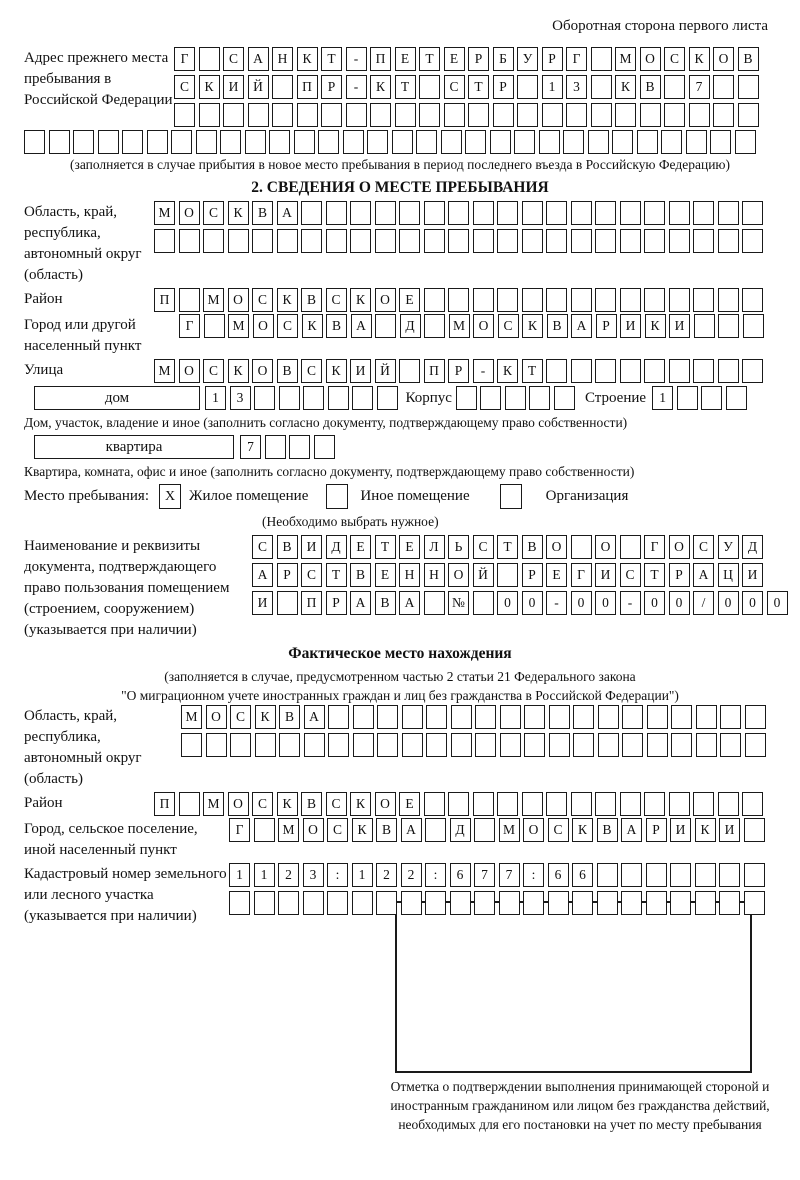 Image resolution: width=800 pixels, height=1180 pixels. Describe the element at coordinates (699, 87) in the screenshot. I see `char-box: 7` at that location.